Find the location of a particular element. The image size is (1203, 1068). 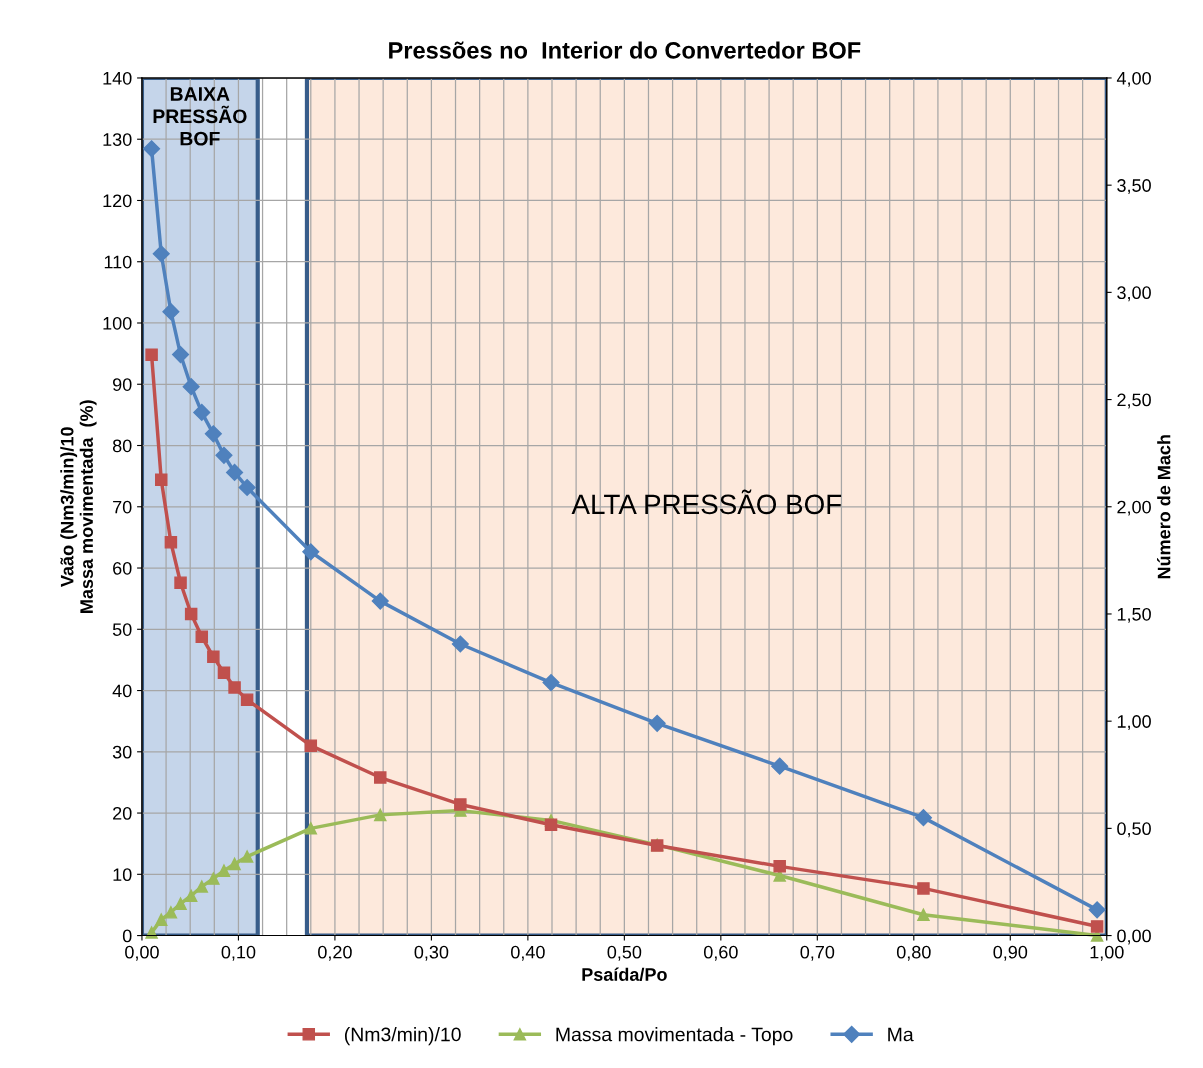

x-tick-label: 0,60 is located at coordinates (720, 953).